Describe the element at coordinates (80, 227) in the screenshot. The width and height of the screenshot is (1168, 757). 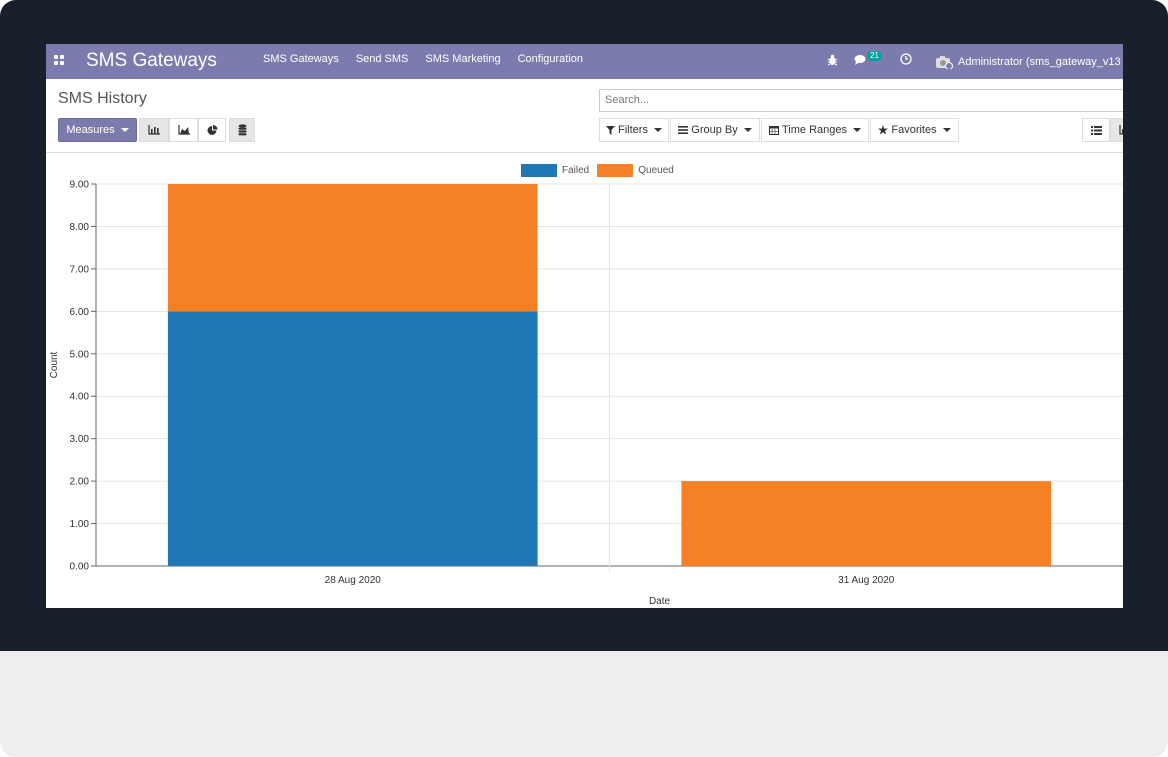
I see `y-tick-label: 8.00` at that location.